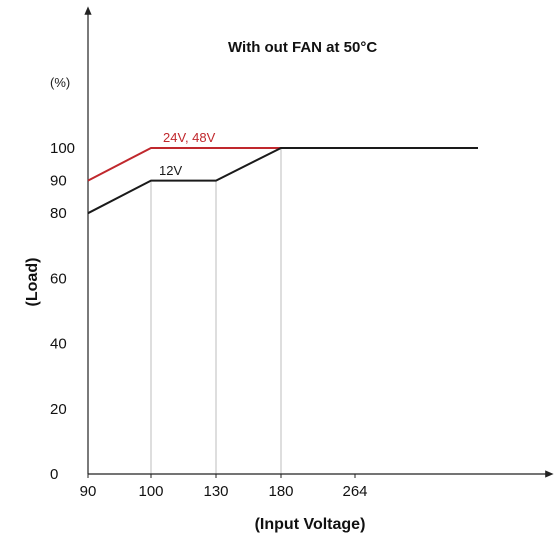 This screenshot has height=537, width=559. What do you see at coordinates (215, 491) in the screenshot?
I see `x-tick-label-130: 130` at bounding box center [215, 491].